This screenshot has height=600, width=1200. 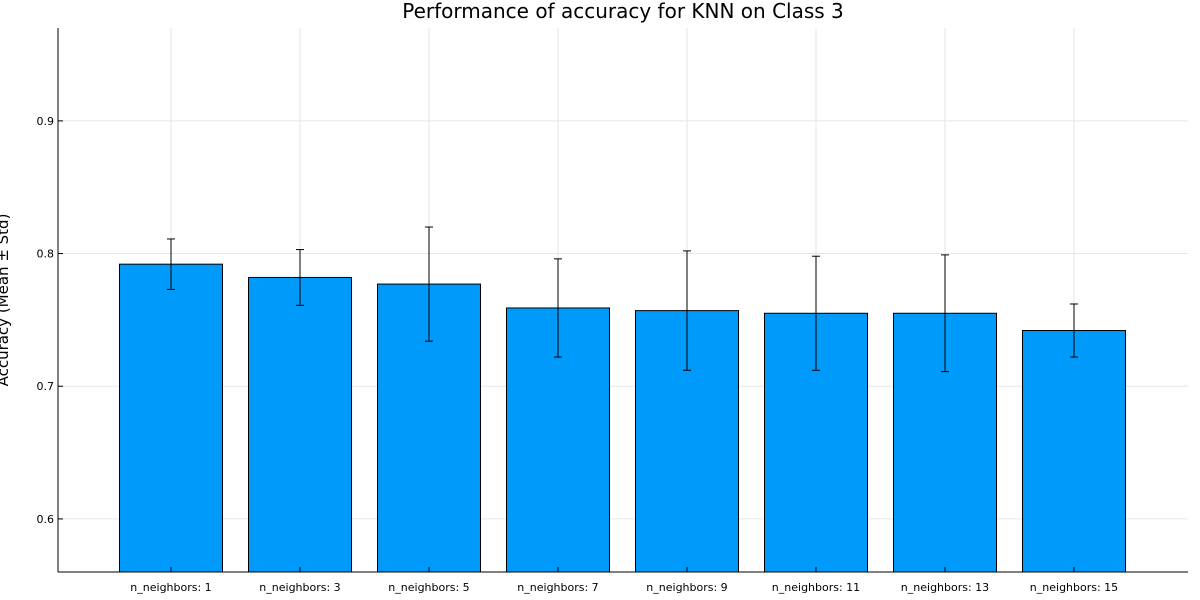 What do you see at coordinates (46, 386) in the screenshot?
I see `y-tick-label: 0.7` at bounding box center [46, 386].